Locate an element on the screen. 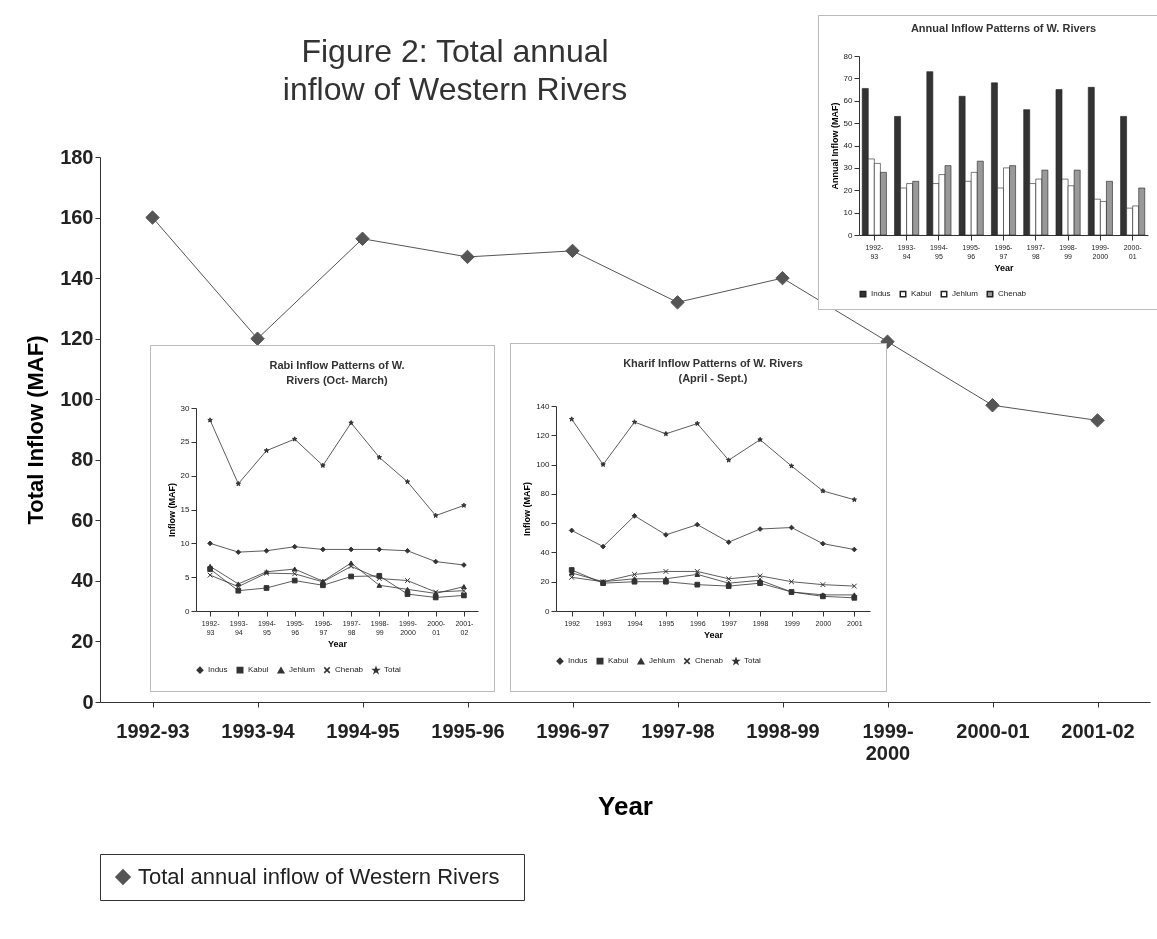 The height and width of the screenshot is (939, 1157). x-tick-label: 1993-94 is located at coordinates (258, 730).